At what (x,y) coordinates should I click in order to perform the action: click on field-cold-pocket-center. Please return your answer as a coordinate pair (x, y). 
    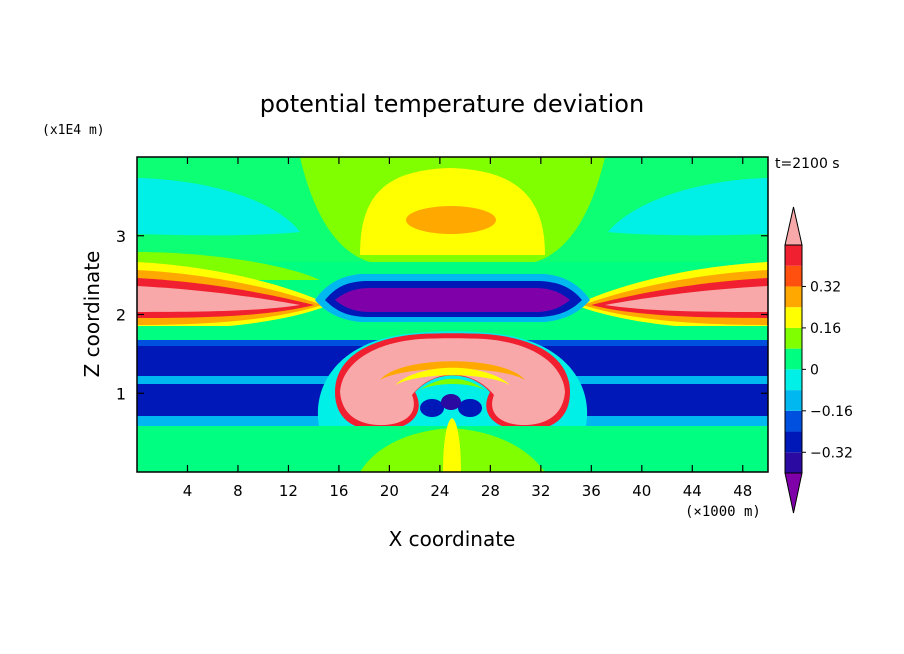
    Looking at the image, I should click on (451, 402).